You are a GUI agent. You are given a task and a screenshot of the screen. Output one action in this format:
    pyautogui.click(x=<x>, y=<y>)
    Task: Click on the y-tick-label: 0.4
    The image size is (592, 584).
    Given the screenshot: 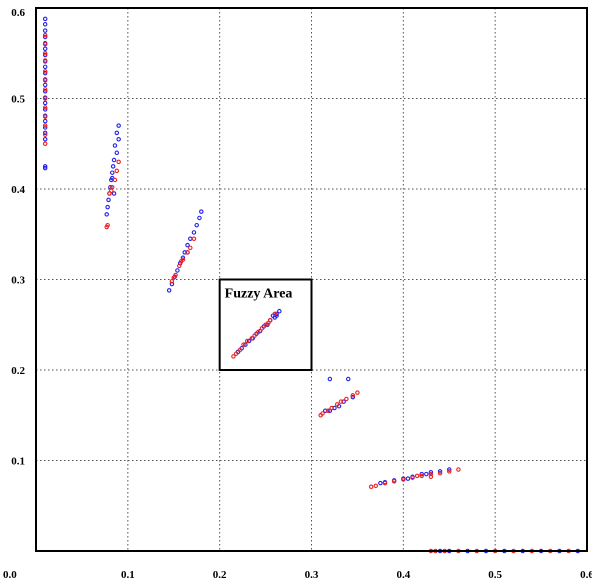 What is the action you would take?
    pyautogui.click(x=18, y=190)
    